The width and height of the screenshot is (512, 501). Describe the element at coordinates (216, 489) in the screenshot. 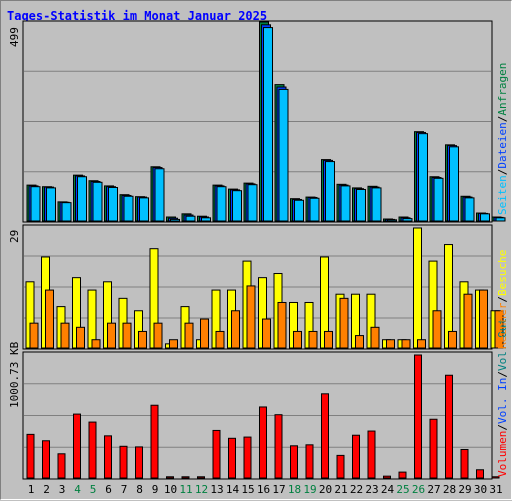

I see `day-label: 13` at that location.